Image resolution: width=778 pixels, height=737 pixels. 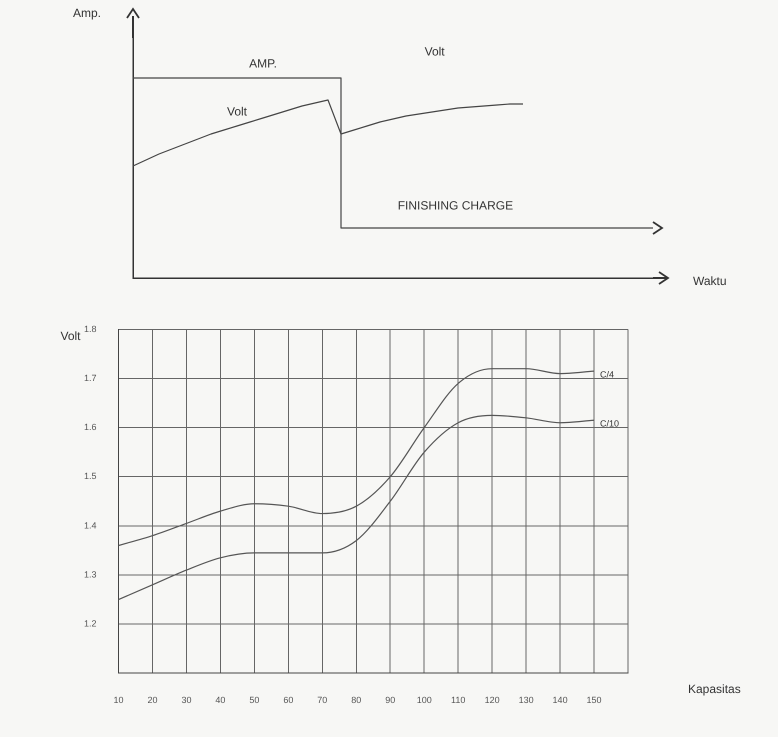 What do you see at coordinates (70, 336) in the screenshot?
I see `y-axis-title: Volt` at bounding box center [70, 336].